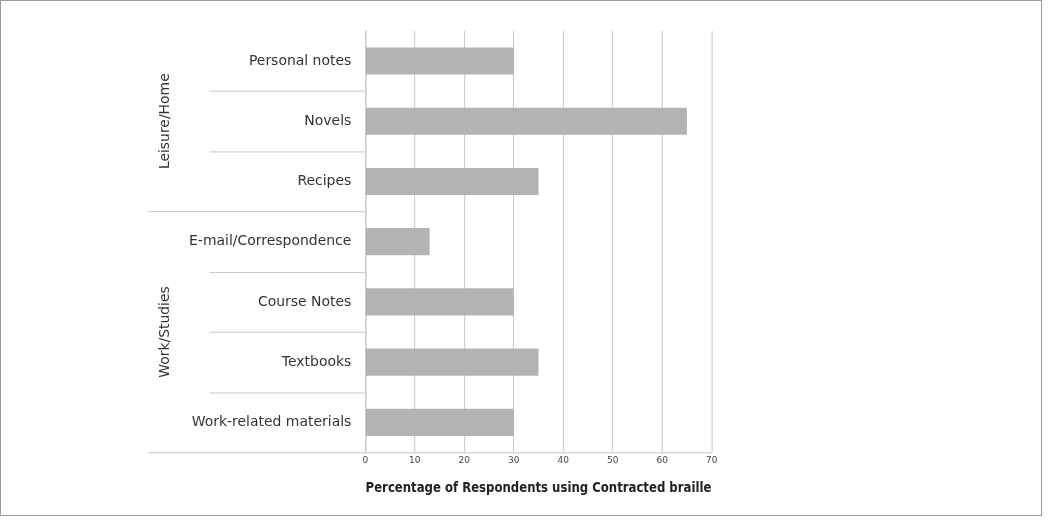  Describe the element at coordinates (711, 460) in the screenshot. I see `x-tick-label: 70` at that location.